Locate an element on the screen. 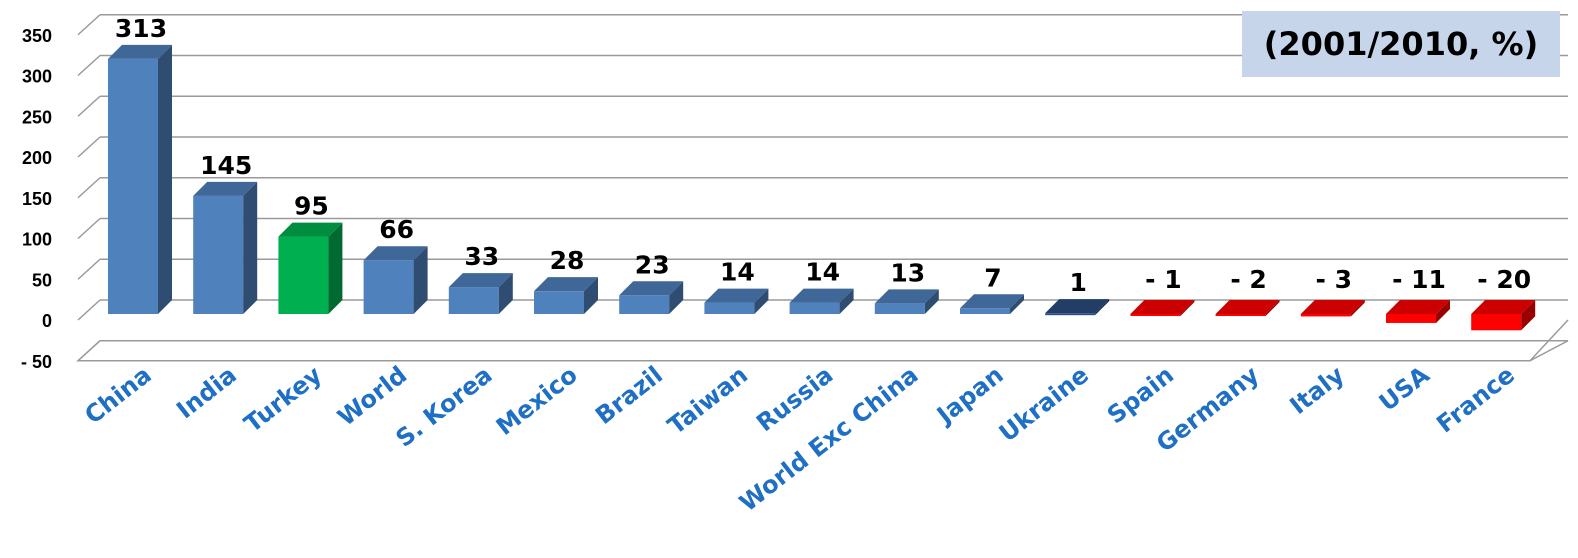  data-label: 95 is located at coordinates (311, 206).